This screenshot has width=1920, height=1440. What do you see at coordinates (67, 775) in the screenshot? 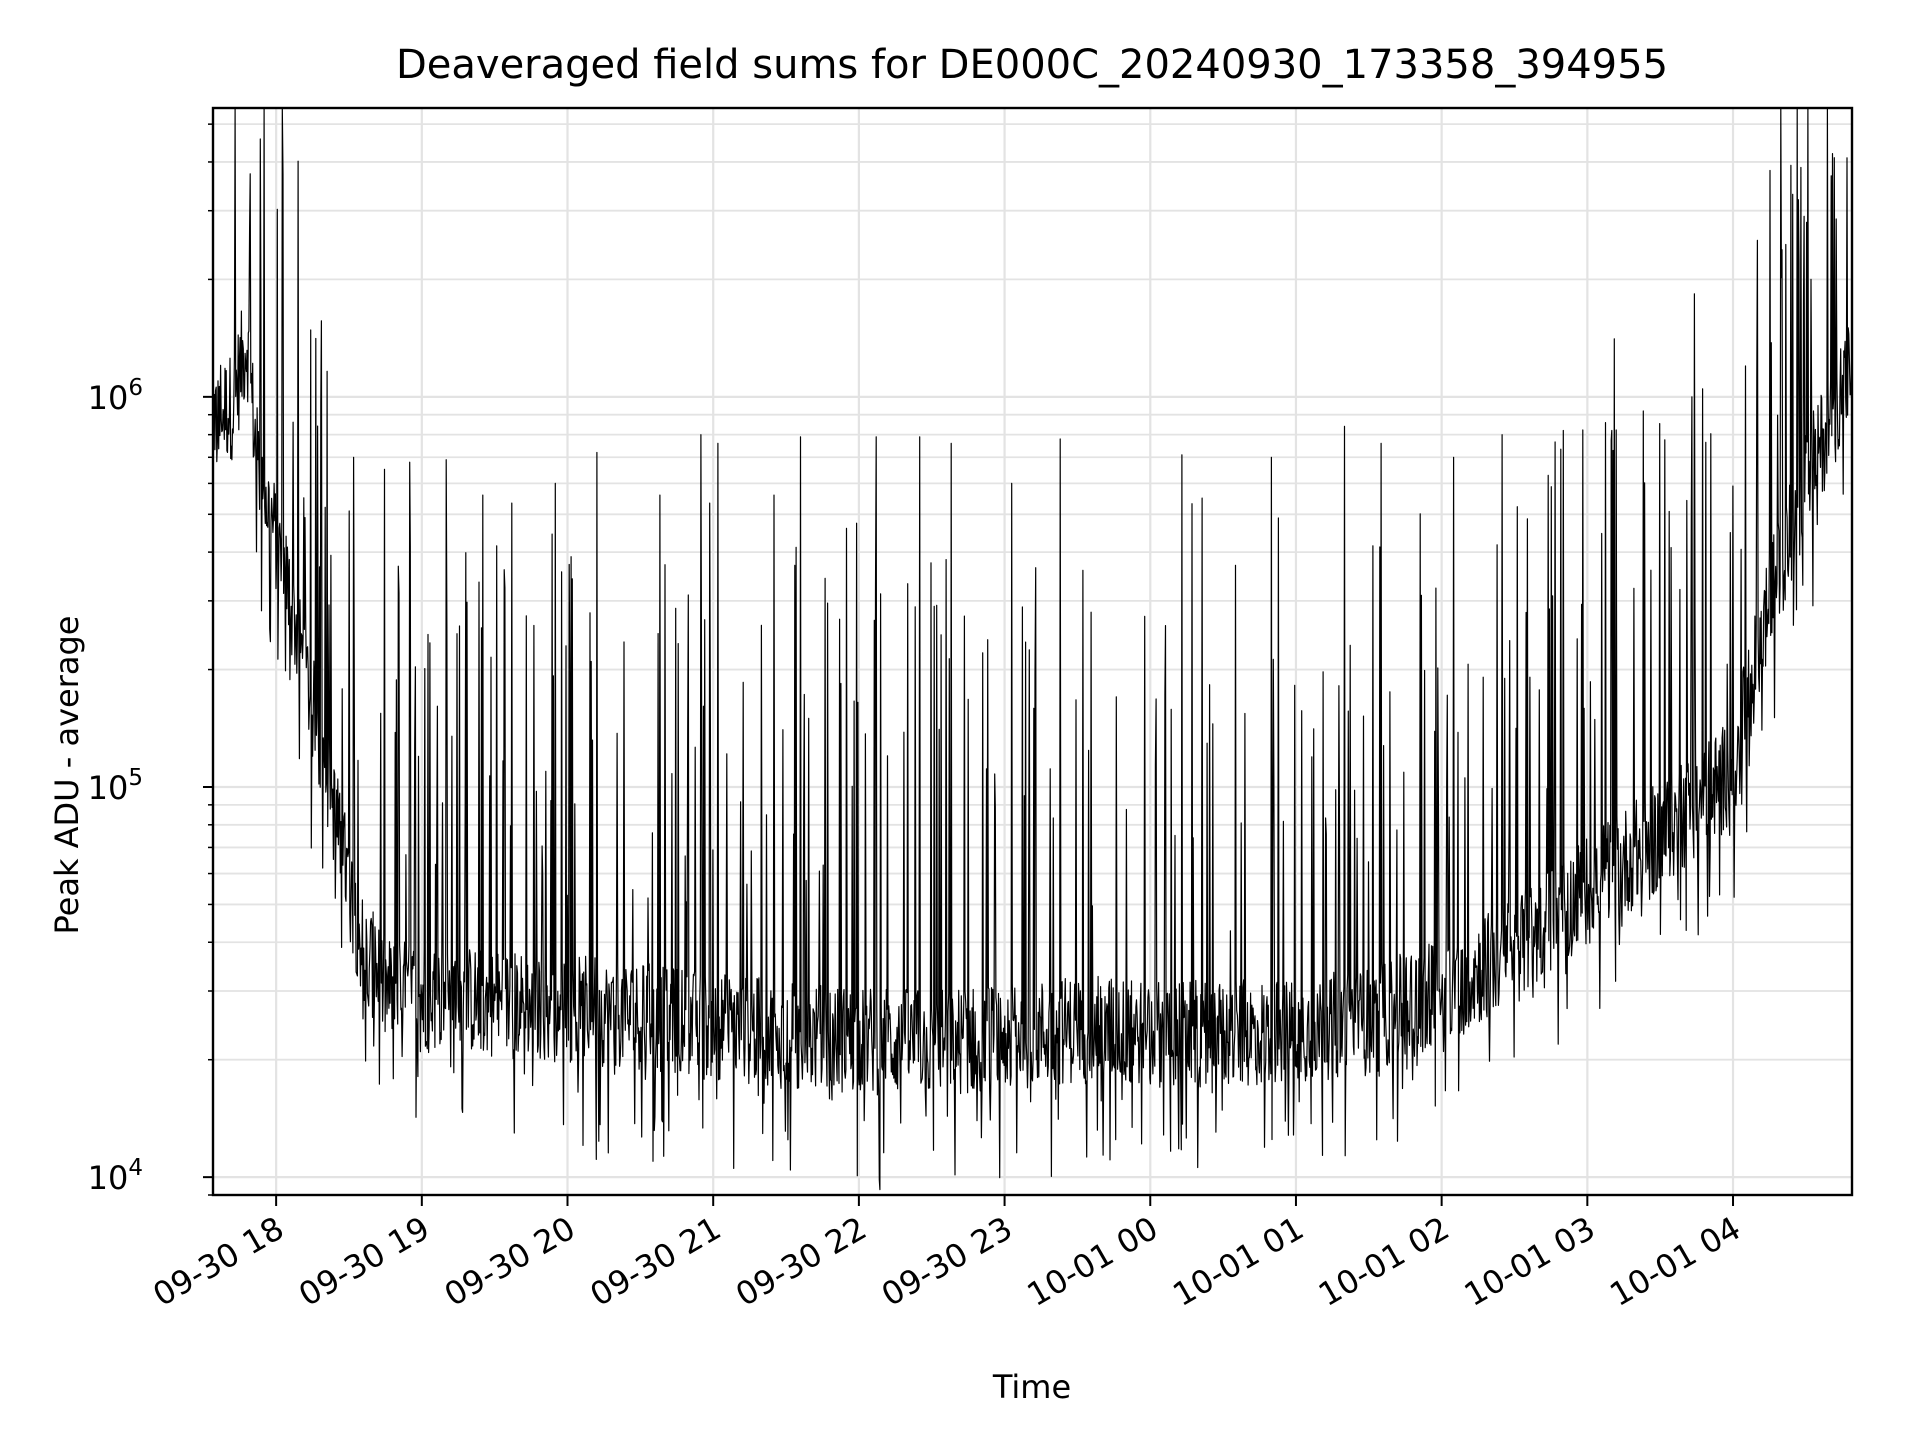
I see `y-axis-label: Peak ADU - average` at bounding box center [67, 775].